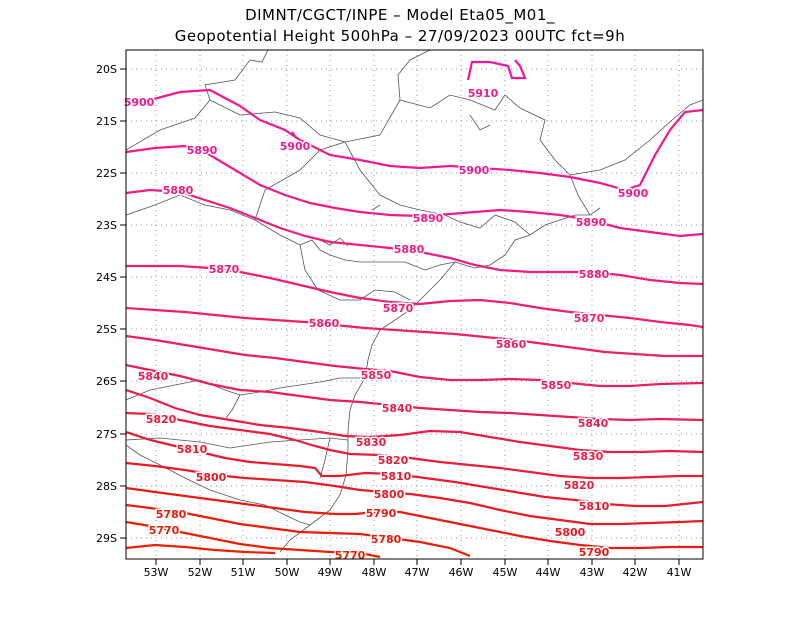 Image resolution: width=800 pixels, height=618 pixels. What do you see at coordinates (106, 538) in the screenshot?
I see `lat-label: 29S` at bounding box center [106, 538].